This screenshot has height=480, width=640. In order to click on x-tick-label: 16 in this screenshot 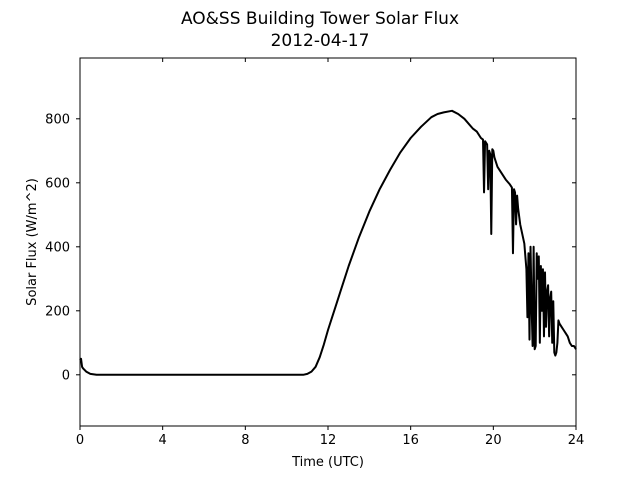, I will do `click(410, 440)`.